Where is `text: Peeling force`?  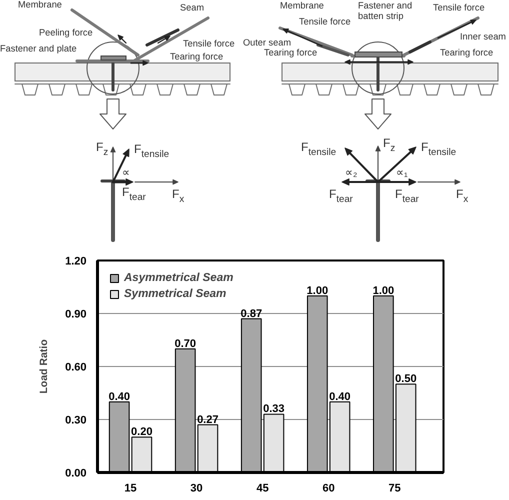 text: Peeling force is located at coordinates (66, 33).